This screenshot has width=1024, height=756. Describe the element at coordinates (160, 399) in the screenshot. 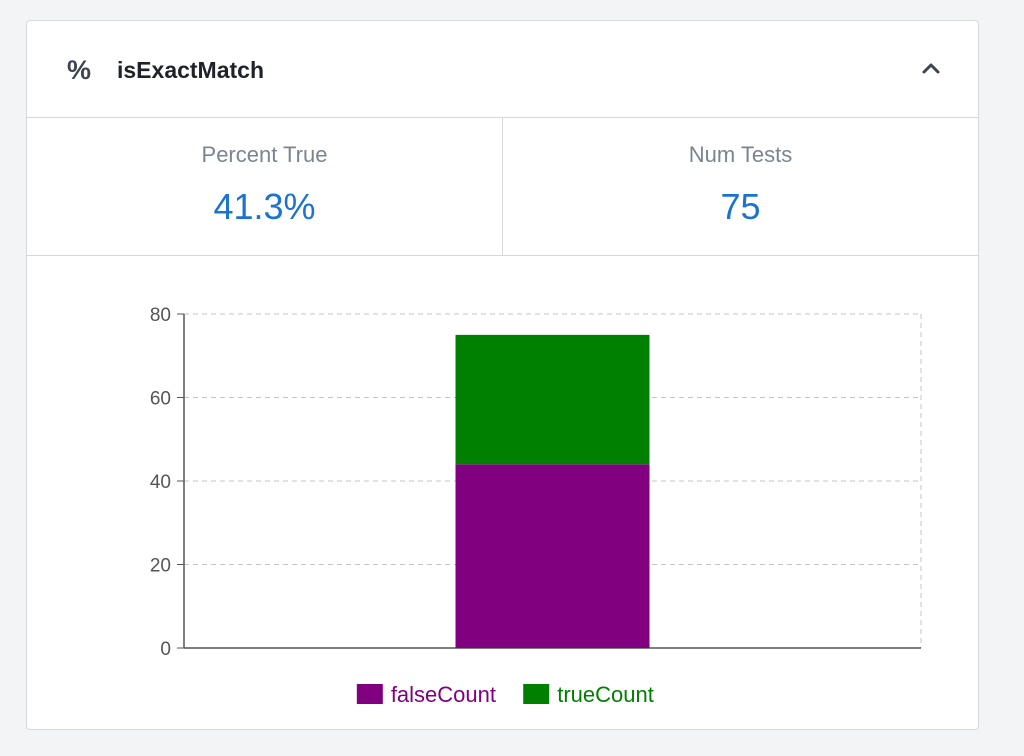

I see `y-tick-label: 60` at that location.